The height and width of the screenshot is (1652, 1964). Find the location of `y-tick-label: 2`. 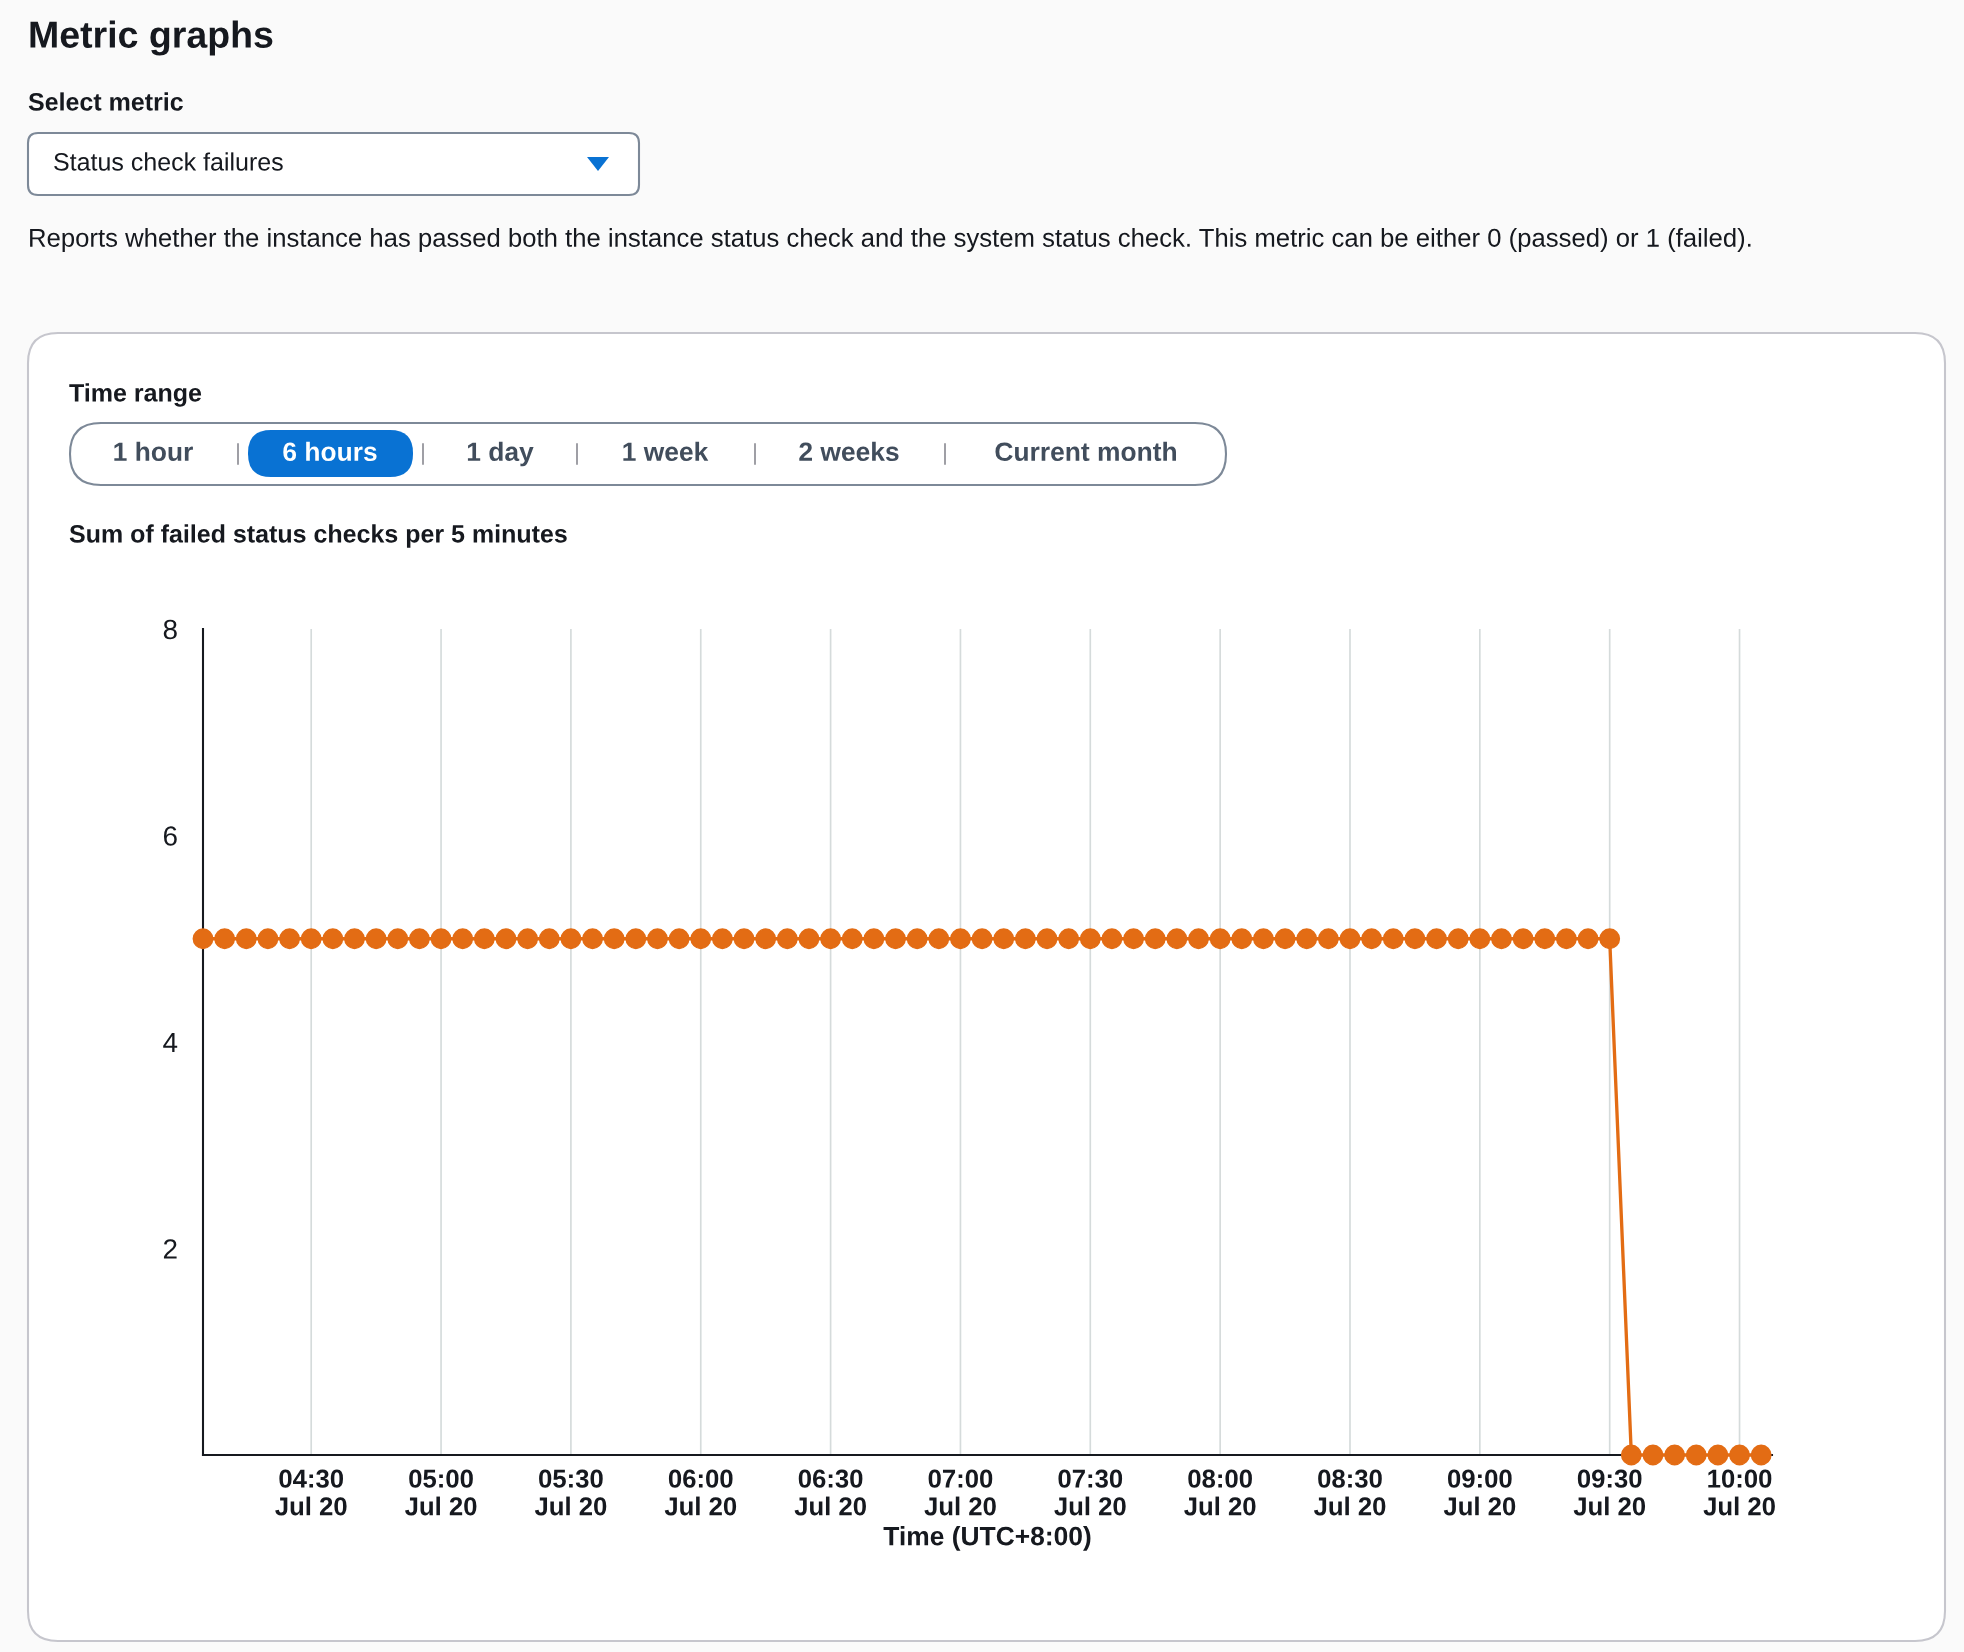

y-tick-label: 2 is located at coordinates (170, 1249).